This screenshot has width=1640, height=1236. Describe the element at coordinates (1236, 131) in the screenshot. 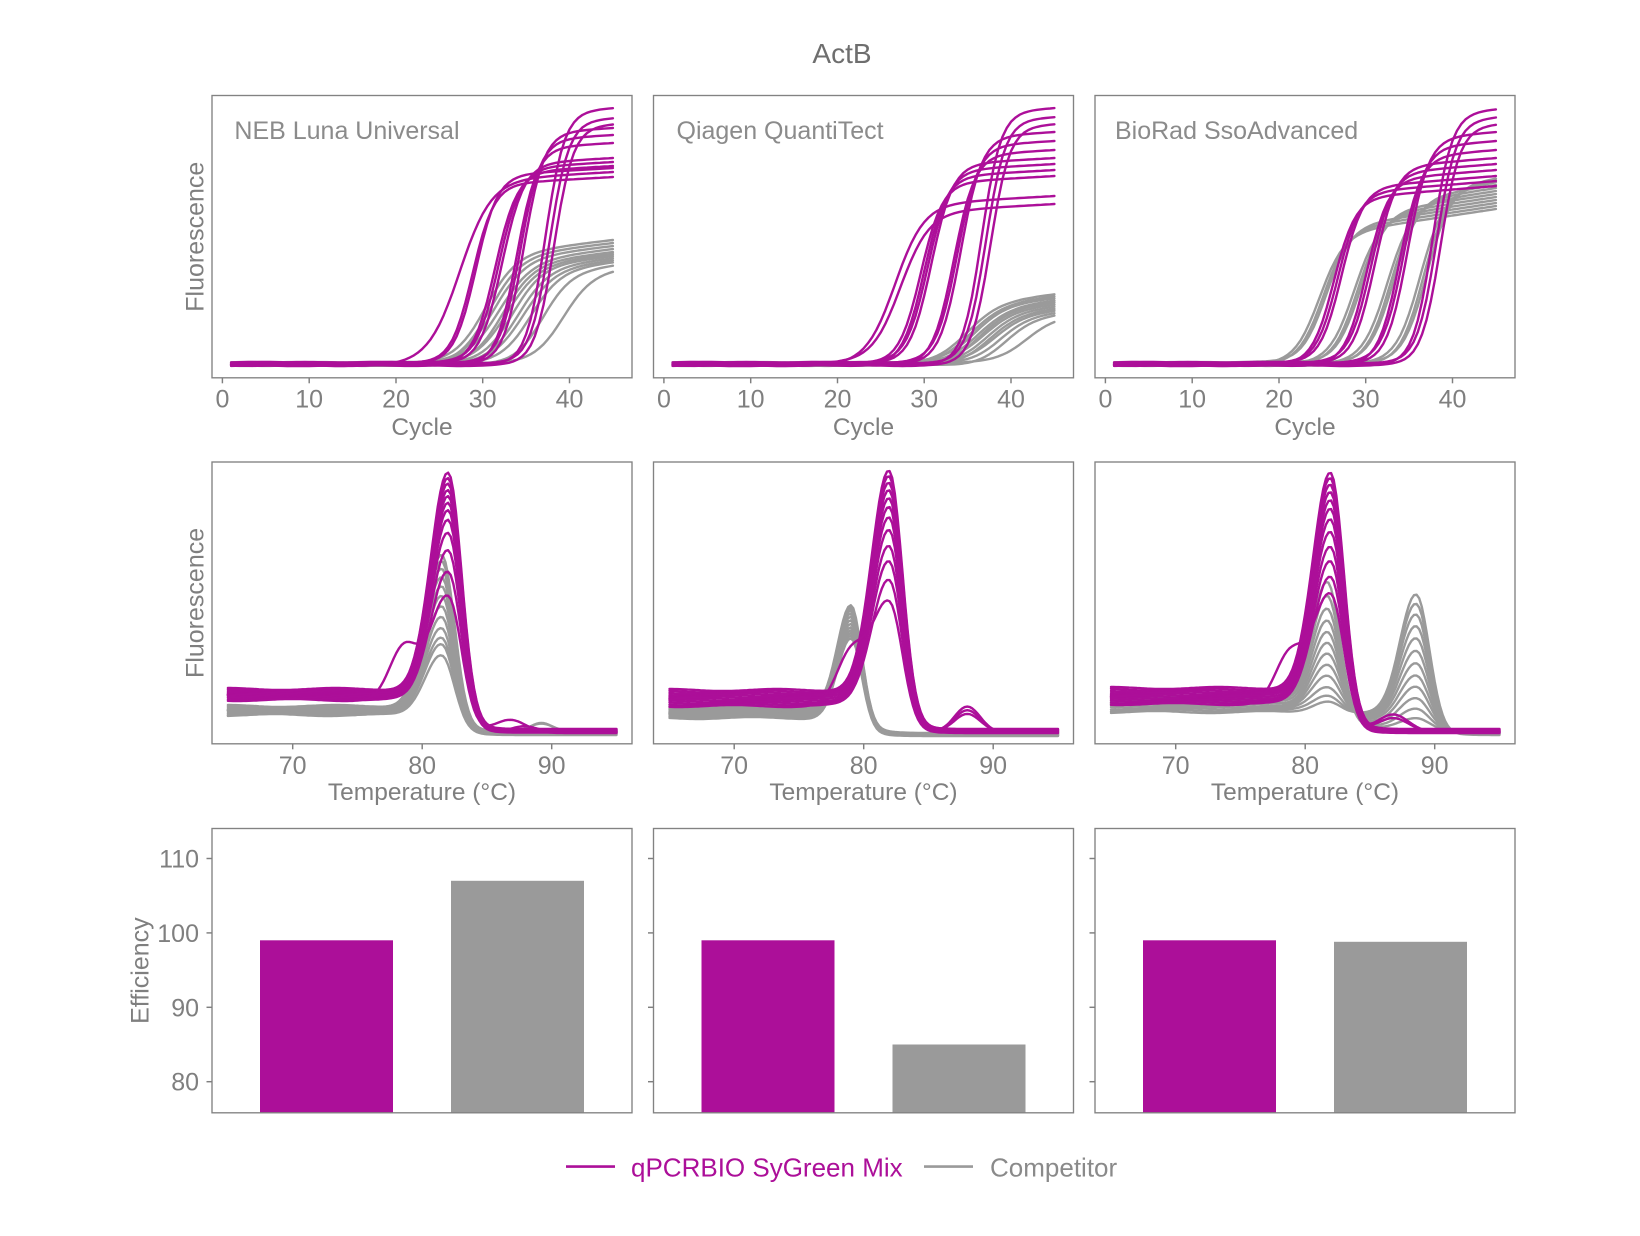

I see `svg-text: BioRad SsoAdvanced` at that location.